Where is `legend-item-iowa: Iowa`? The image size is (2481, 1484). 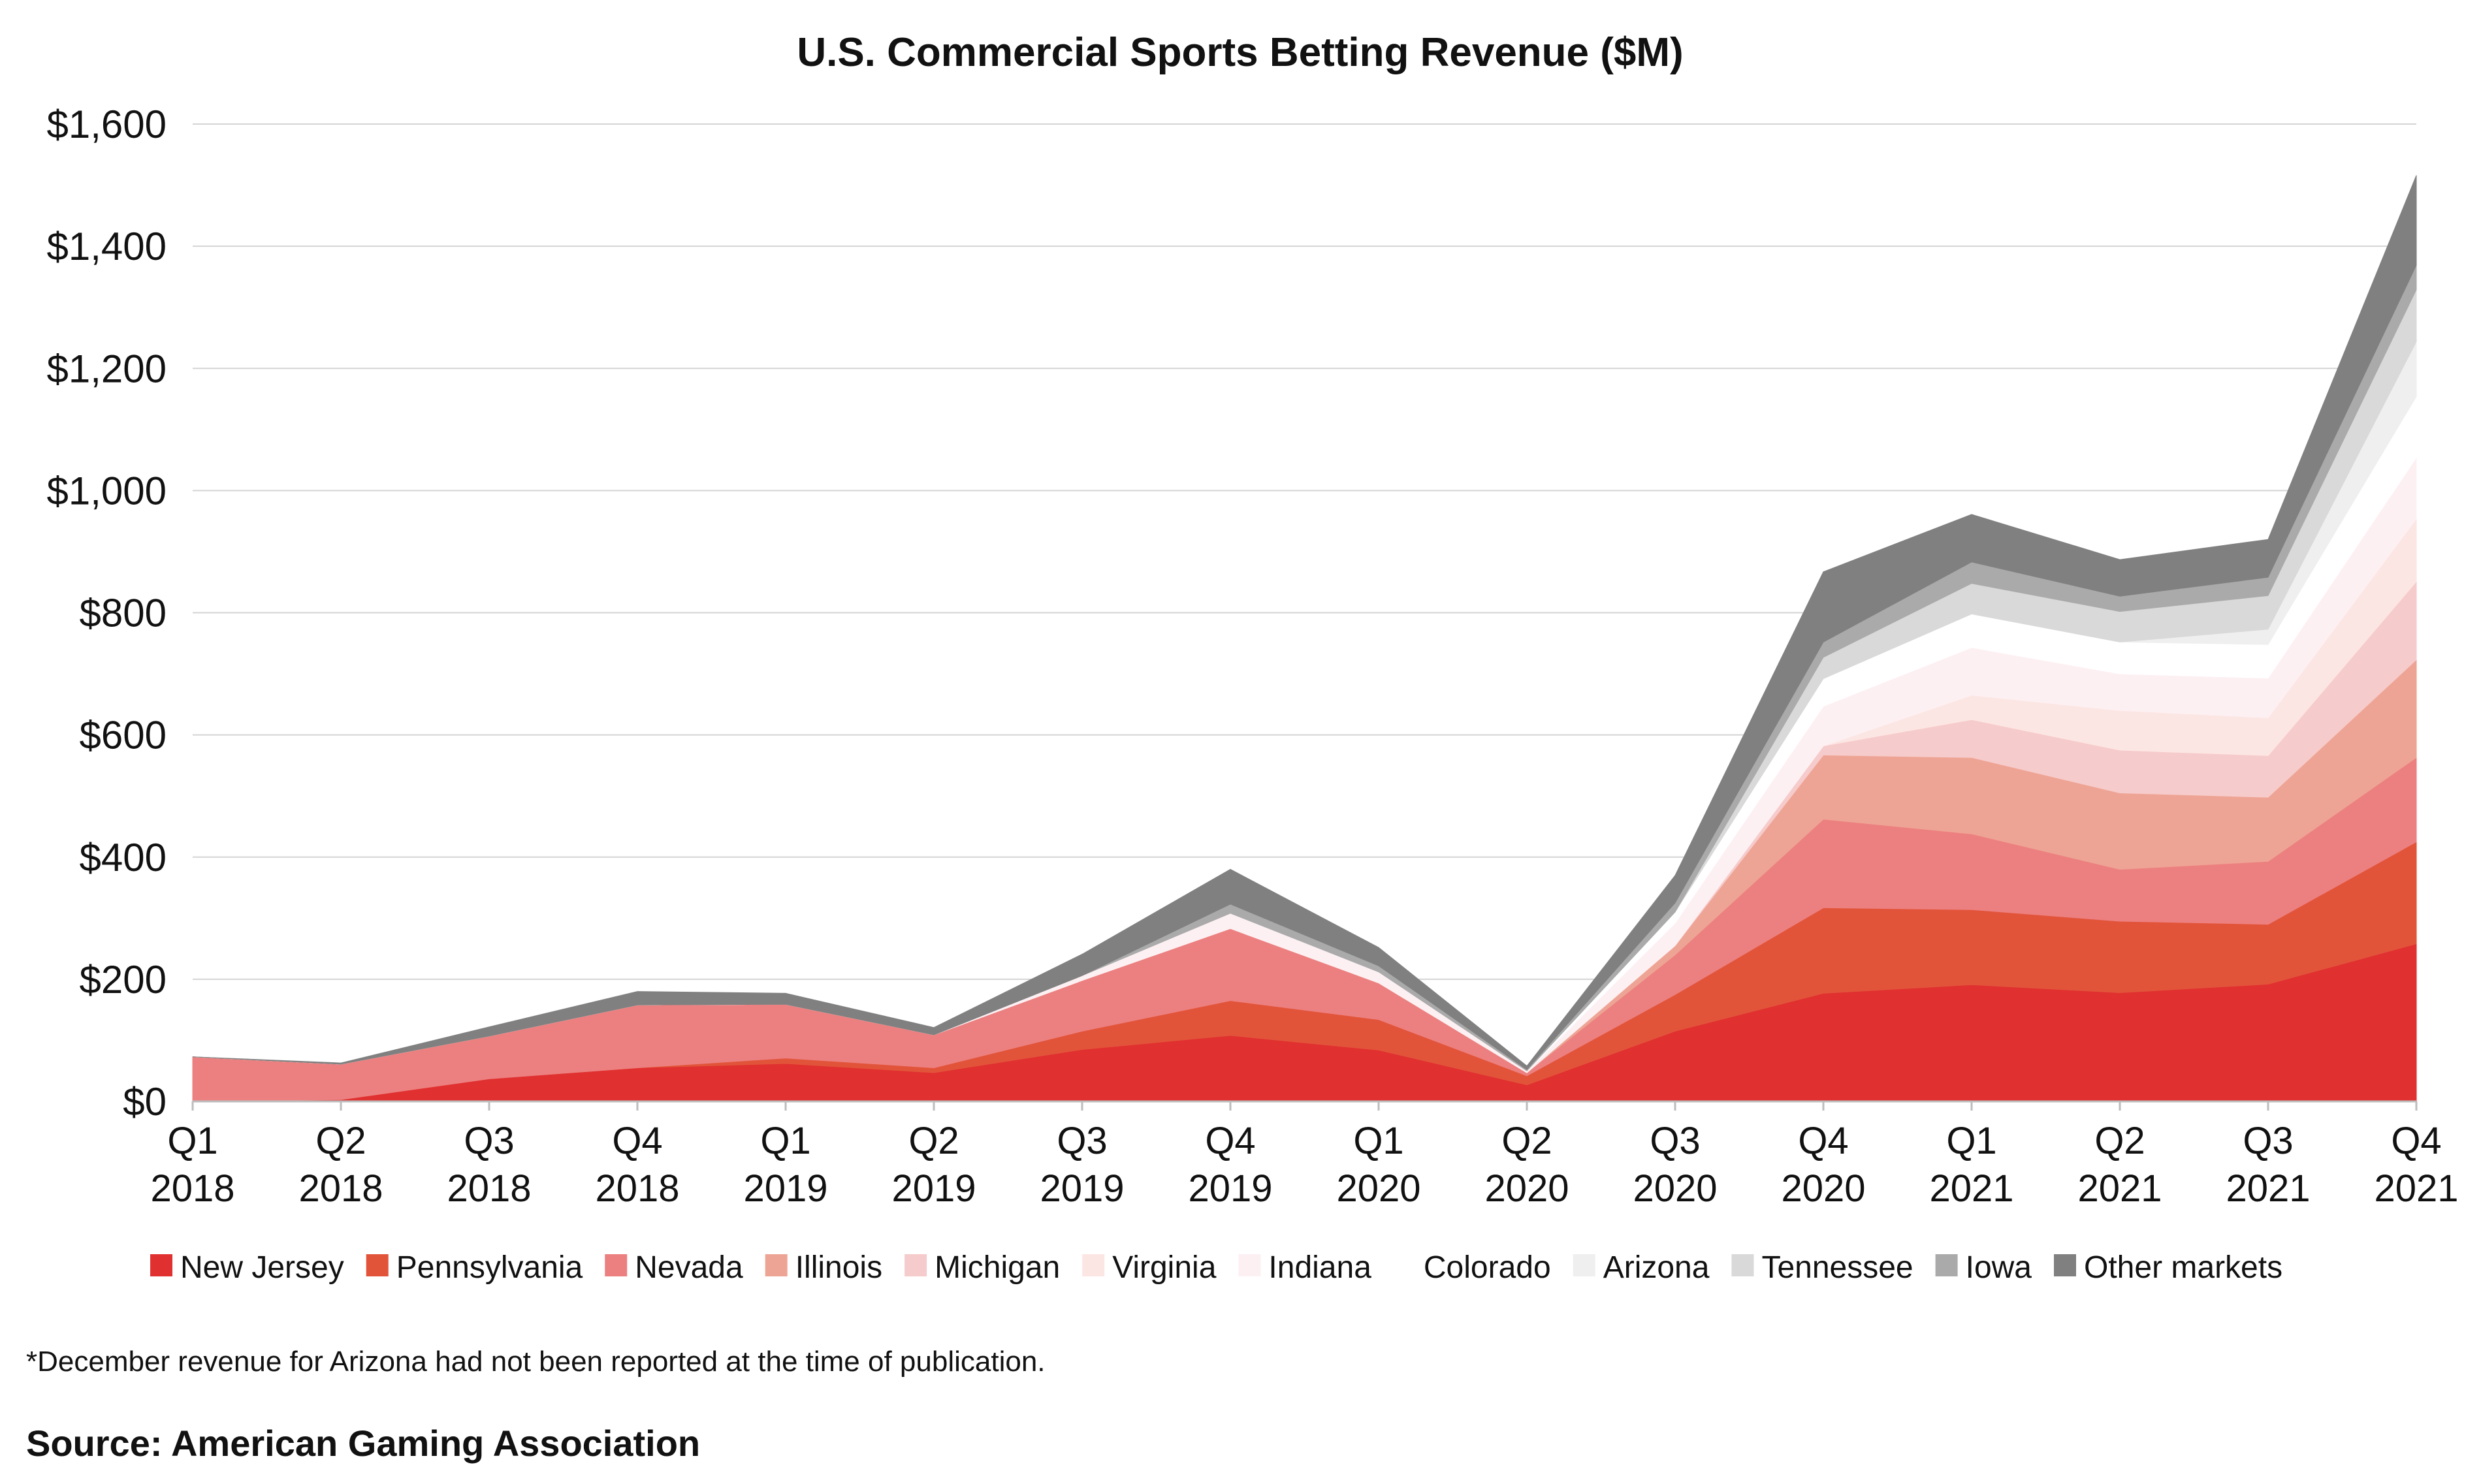 legend-item-iowa: Iowa is located at coordinates (1983, 1267).